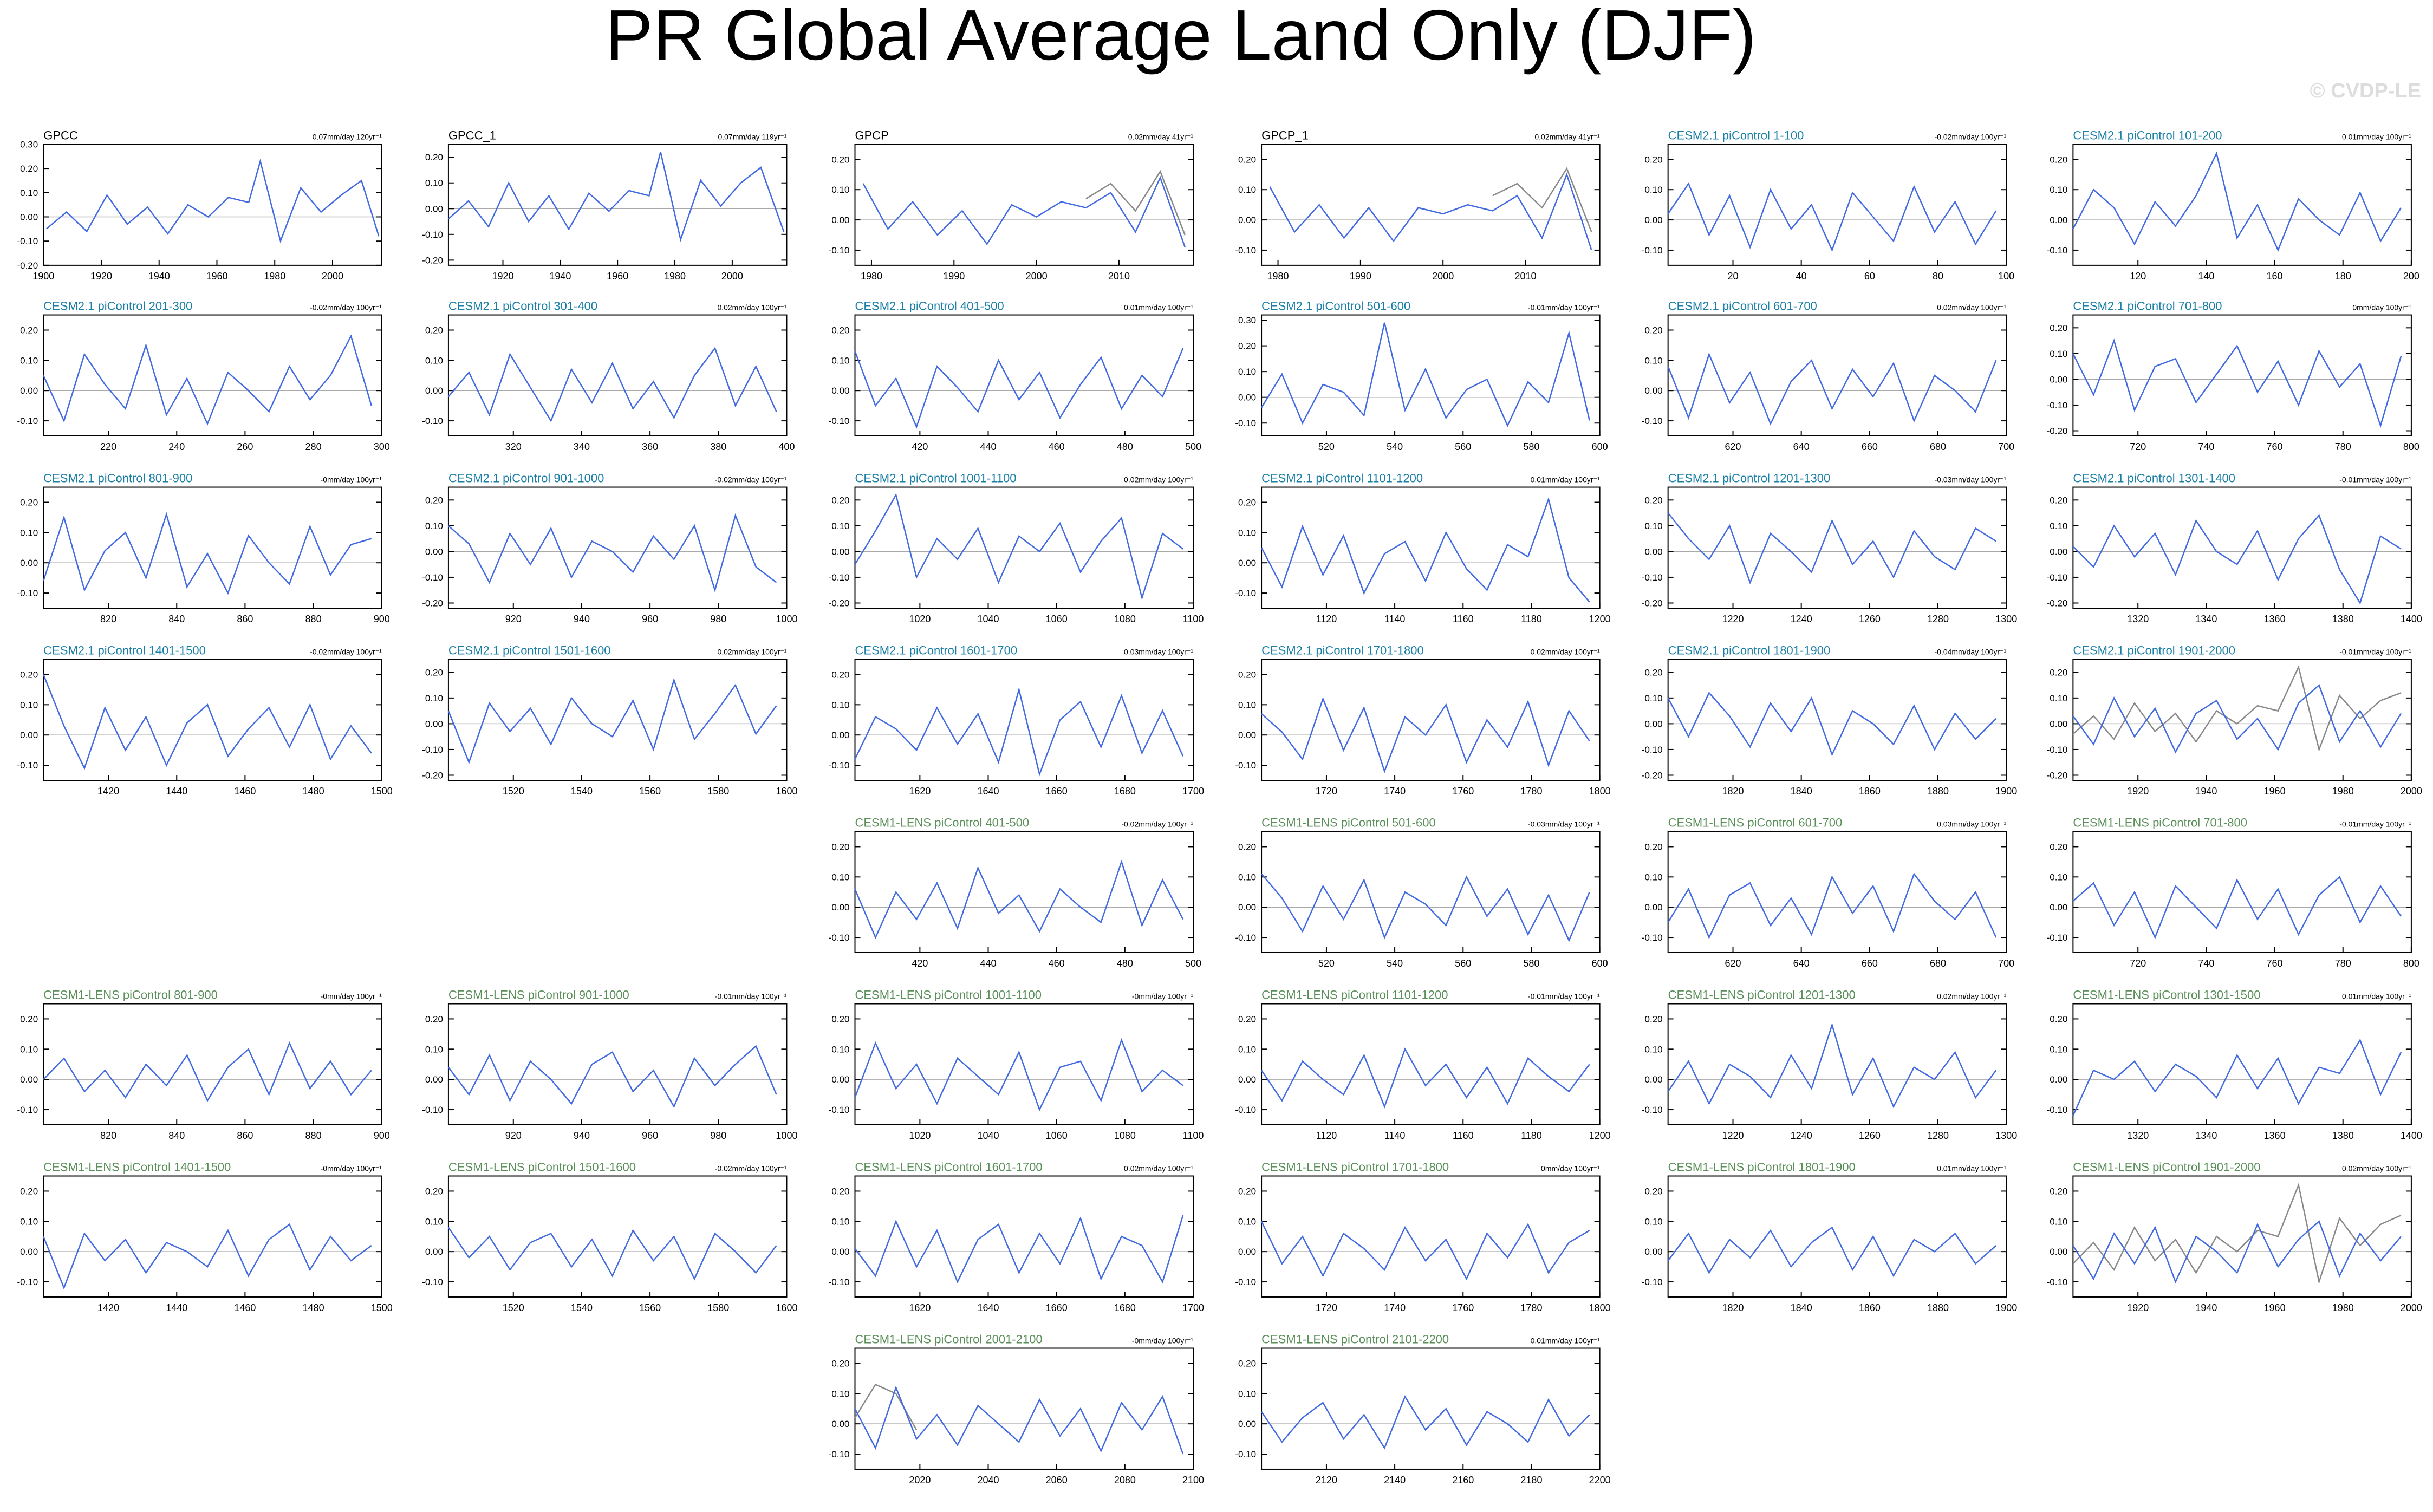 This screenshot has width=2433, height=1512. What do you see at coordinates (718, 446) in the screenshot?
I see `x-tick-label: 380` at bounding box center [718, 446].